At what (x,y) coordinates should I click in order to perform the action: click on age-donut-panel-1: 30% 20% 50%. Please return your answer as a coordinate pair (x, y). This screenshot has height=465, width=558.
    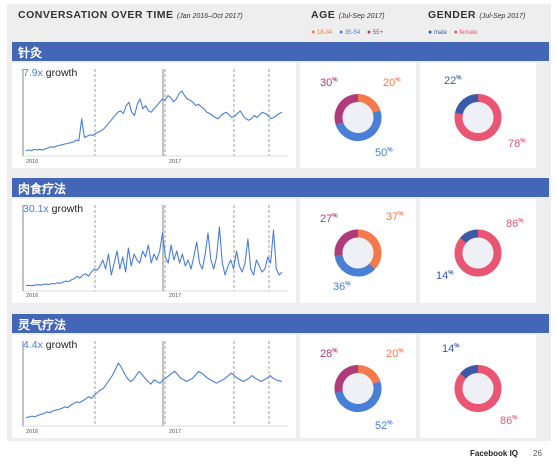
    Looking at the image, I should click on (358, 115).